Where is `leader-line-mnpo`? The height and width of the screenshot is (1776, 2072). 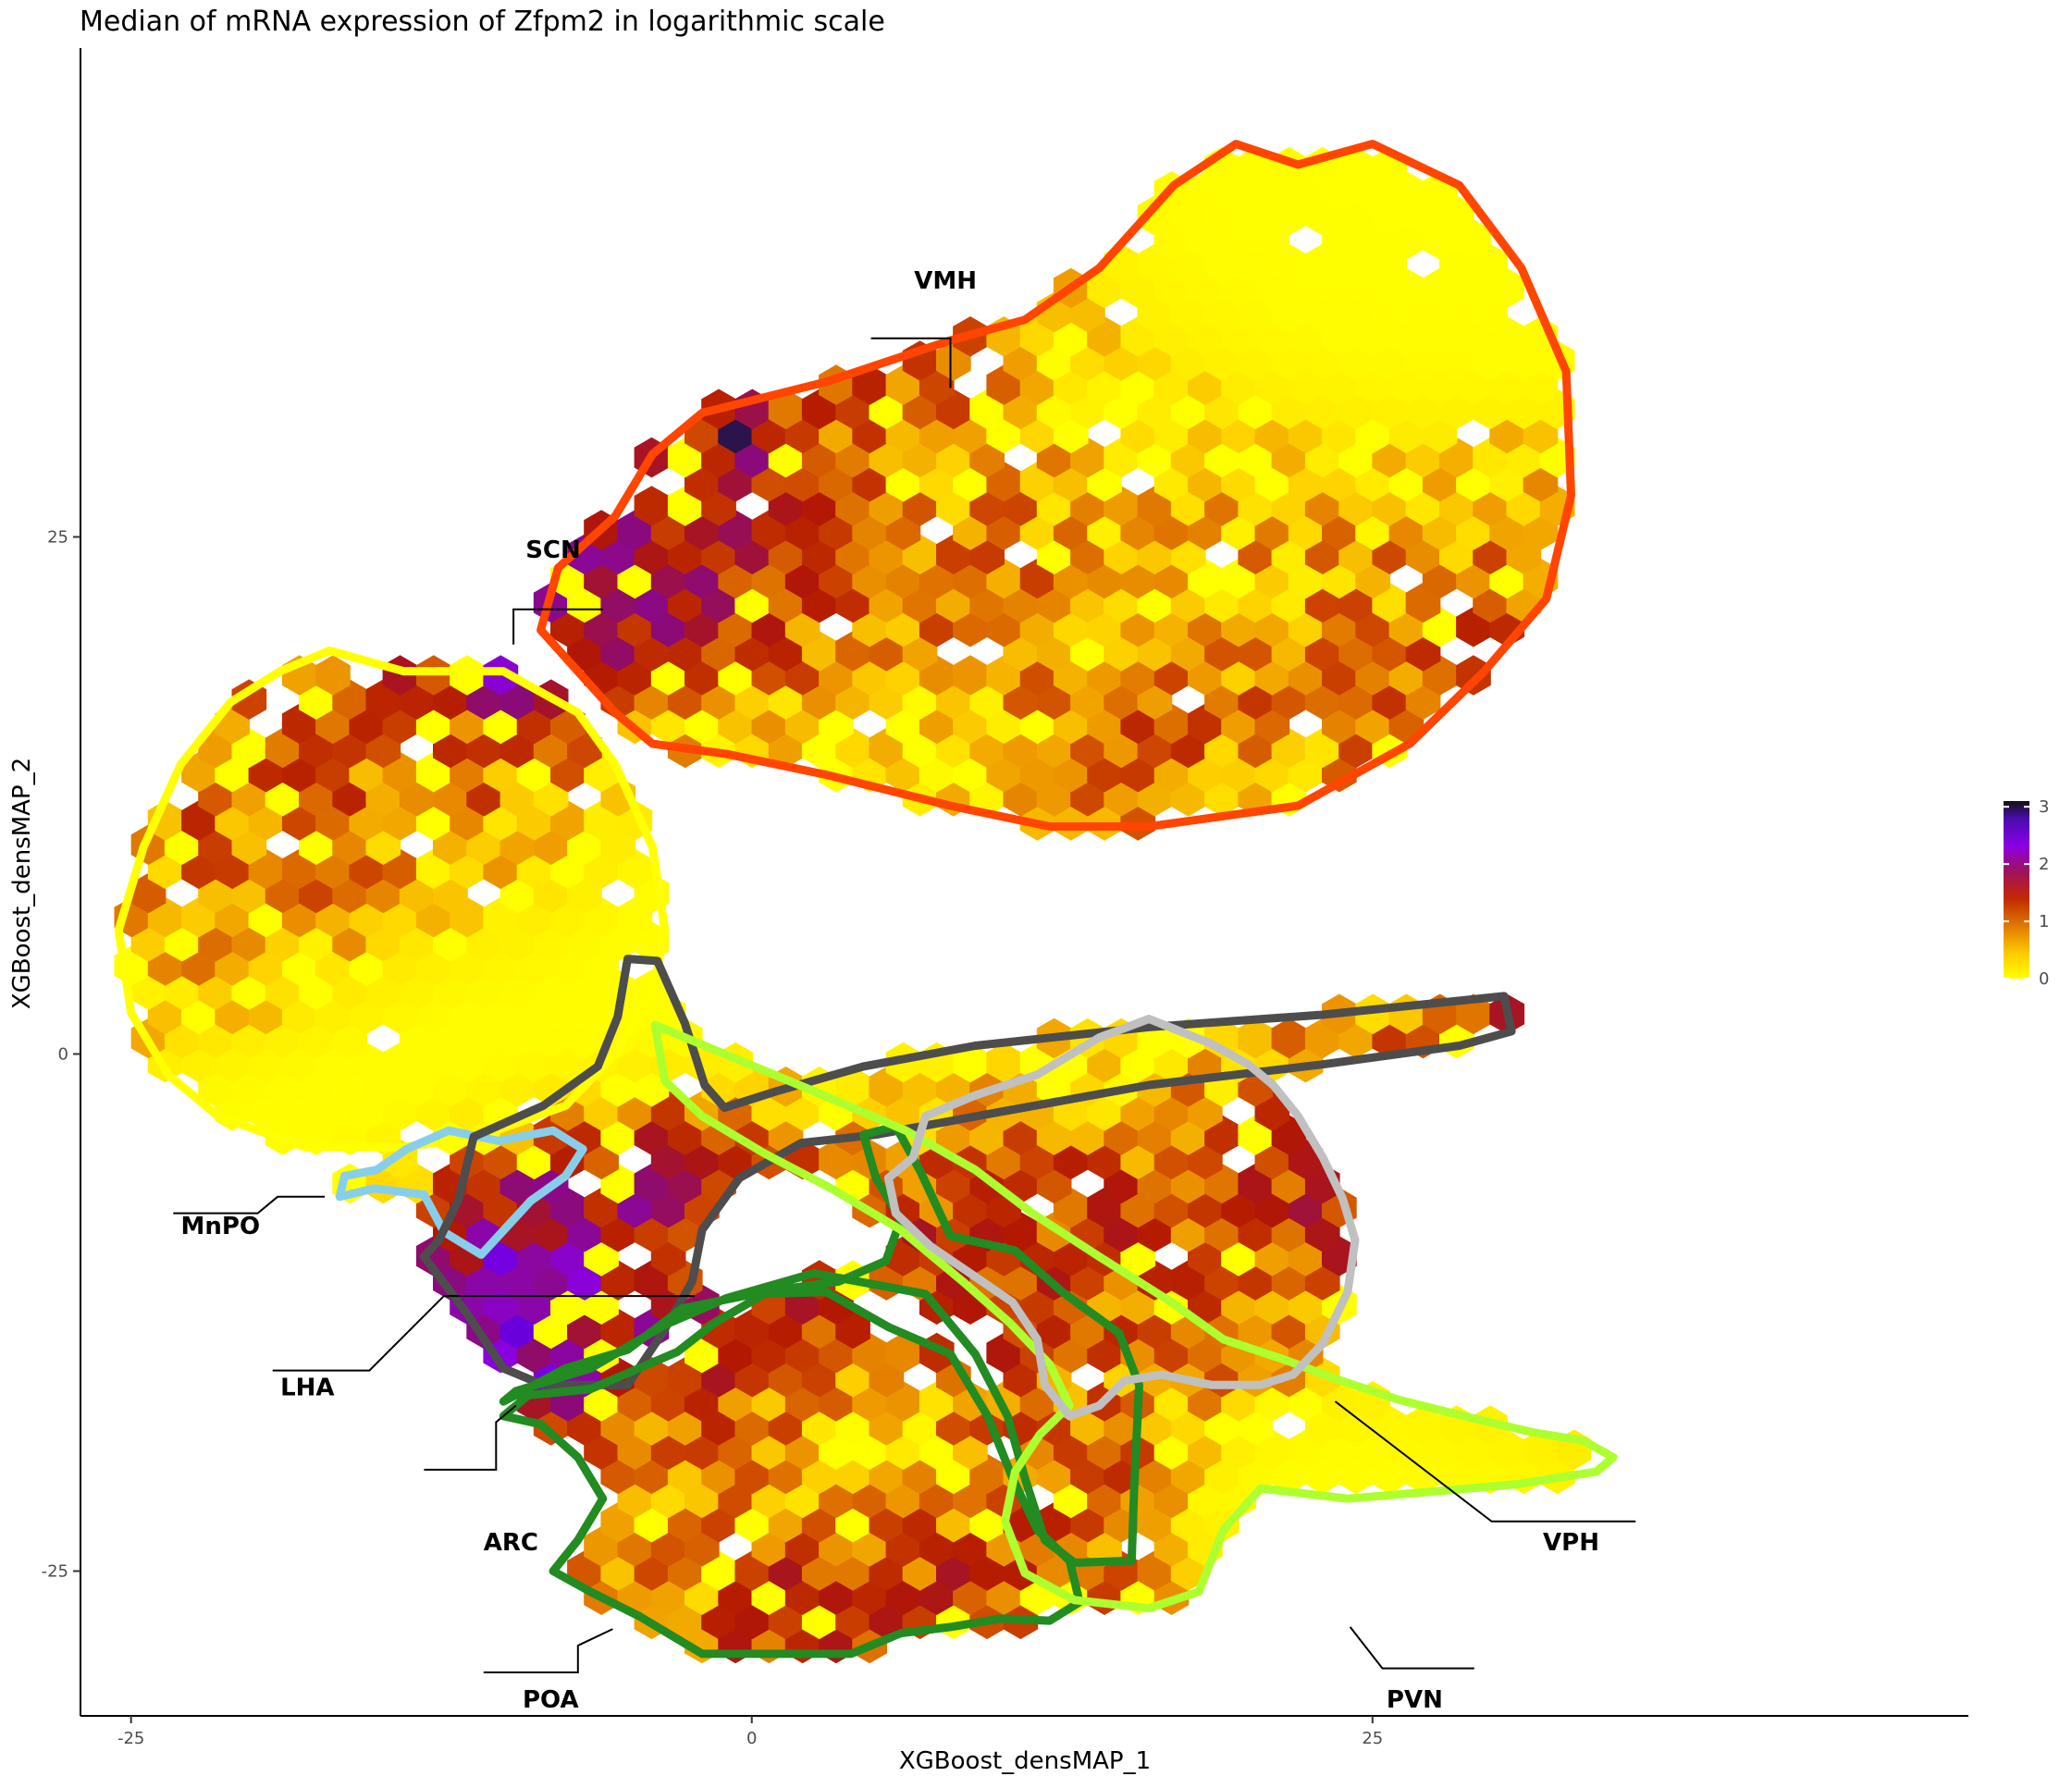
leader-line-mnpo is located at coordinates (250, 1205).